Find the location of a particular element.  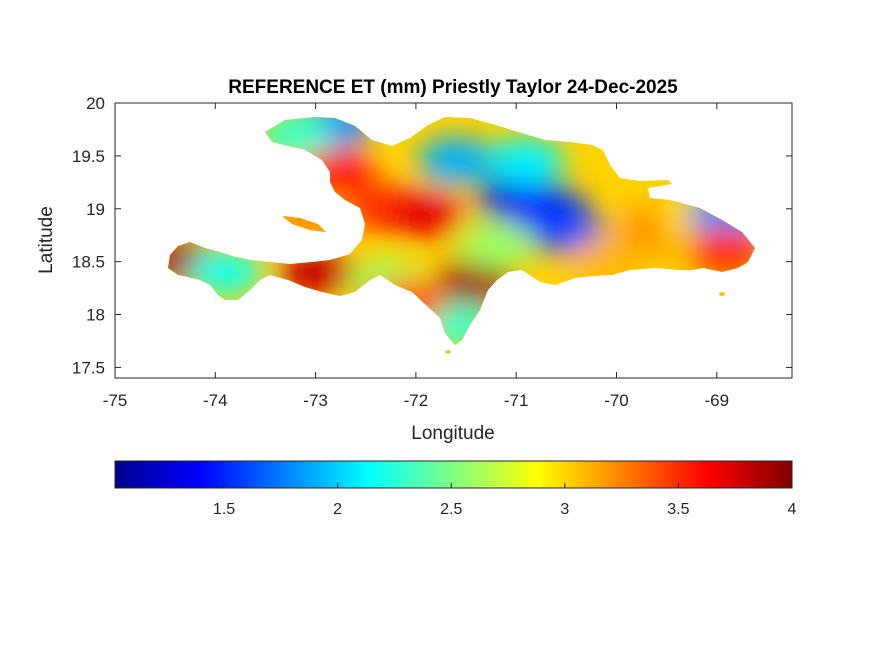

y-tick-label: 18 is located at coordinates (95, 315).